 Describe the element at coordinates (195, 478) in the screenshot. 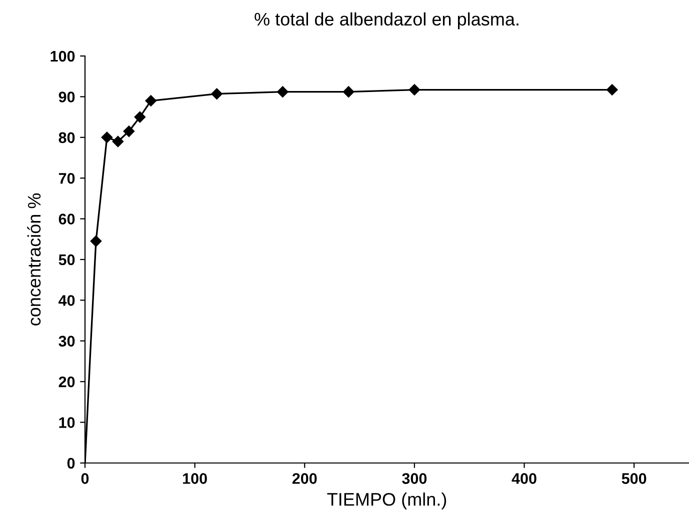

I see `x-tick-label: 100` at that location.